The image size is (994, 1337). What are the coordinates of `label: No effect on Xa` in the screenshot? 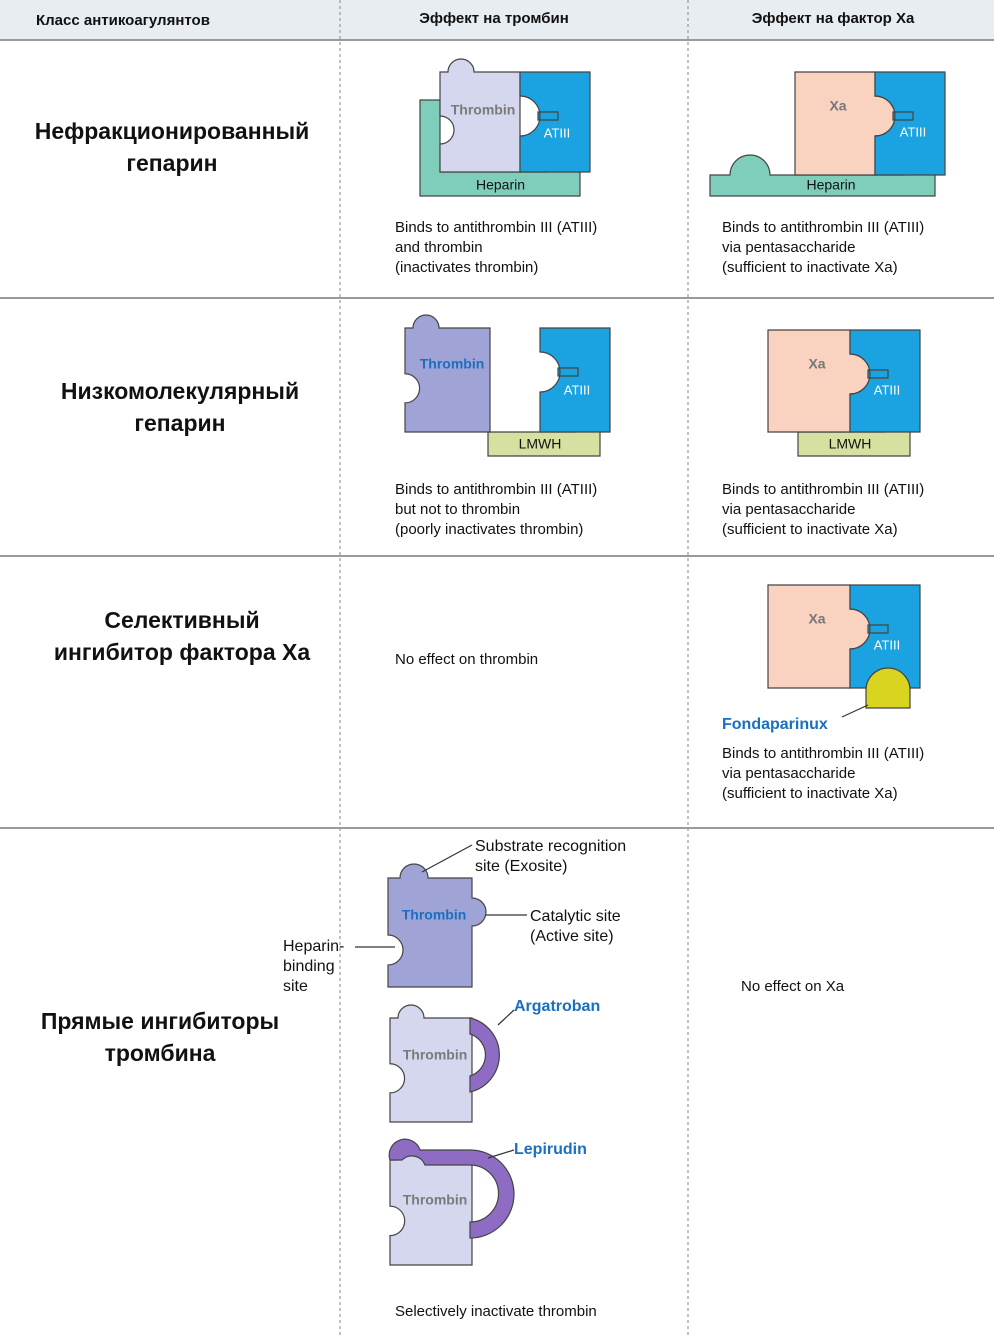 It's located at (793, 986).